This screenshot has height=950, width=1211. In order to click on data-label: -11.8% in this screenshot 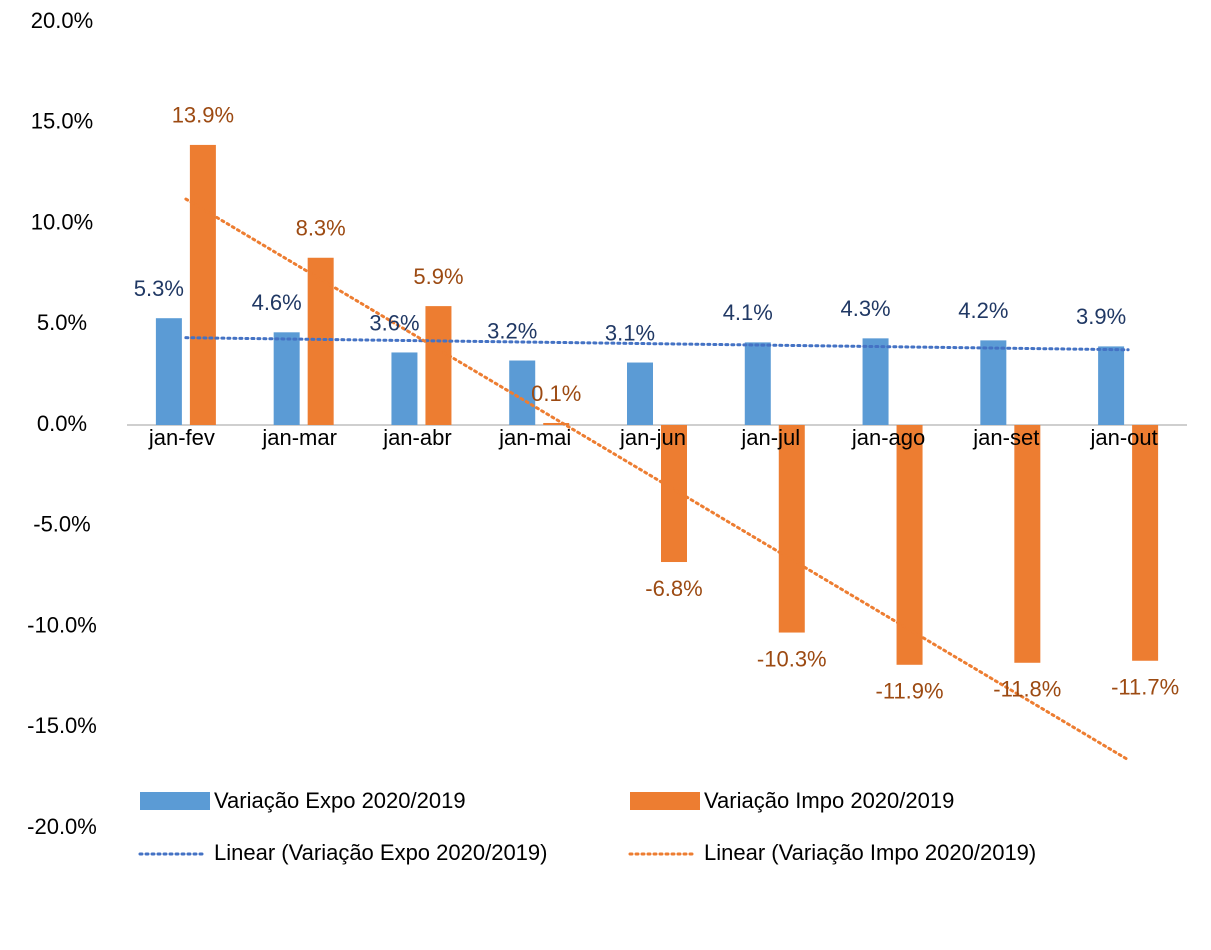, I will do `click(1027, 689)`.